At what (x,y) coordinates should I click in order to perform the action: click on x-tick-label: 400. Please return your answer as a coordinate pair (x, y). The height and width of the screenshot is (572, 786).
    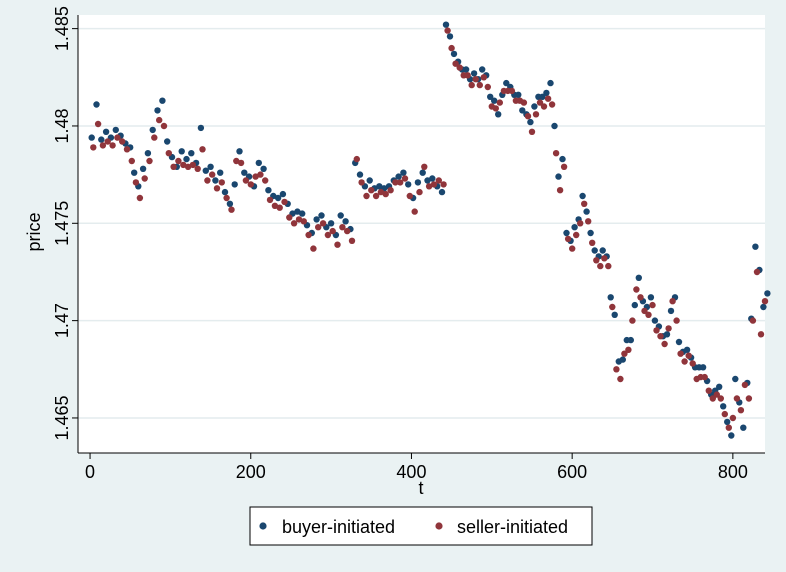
    Looking at the image, I should click on (411, 472).